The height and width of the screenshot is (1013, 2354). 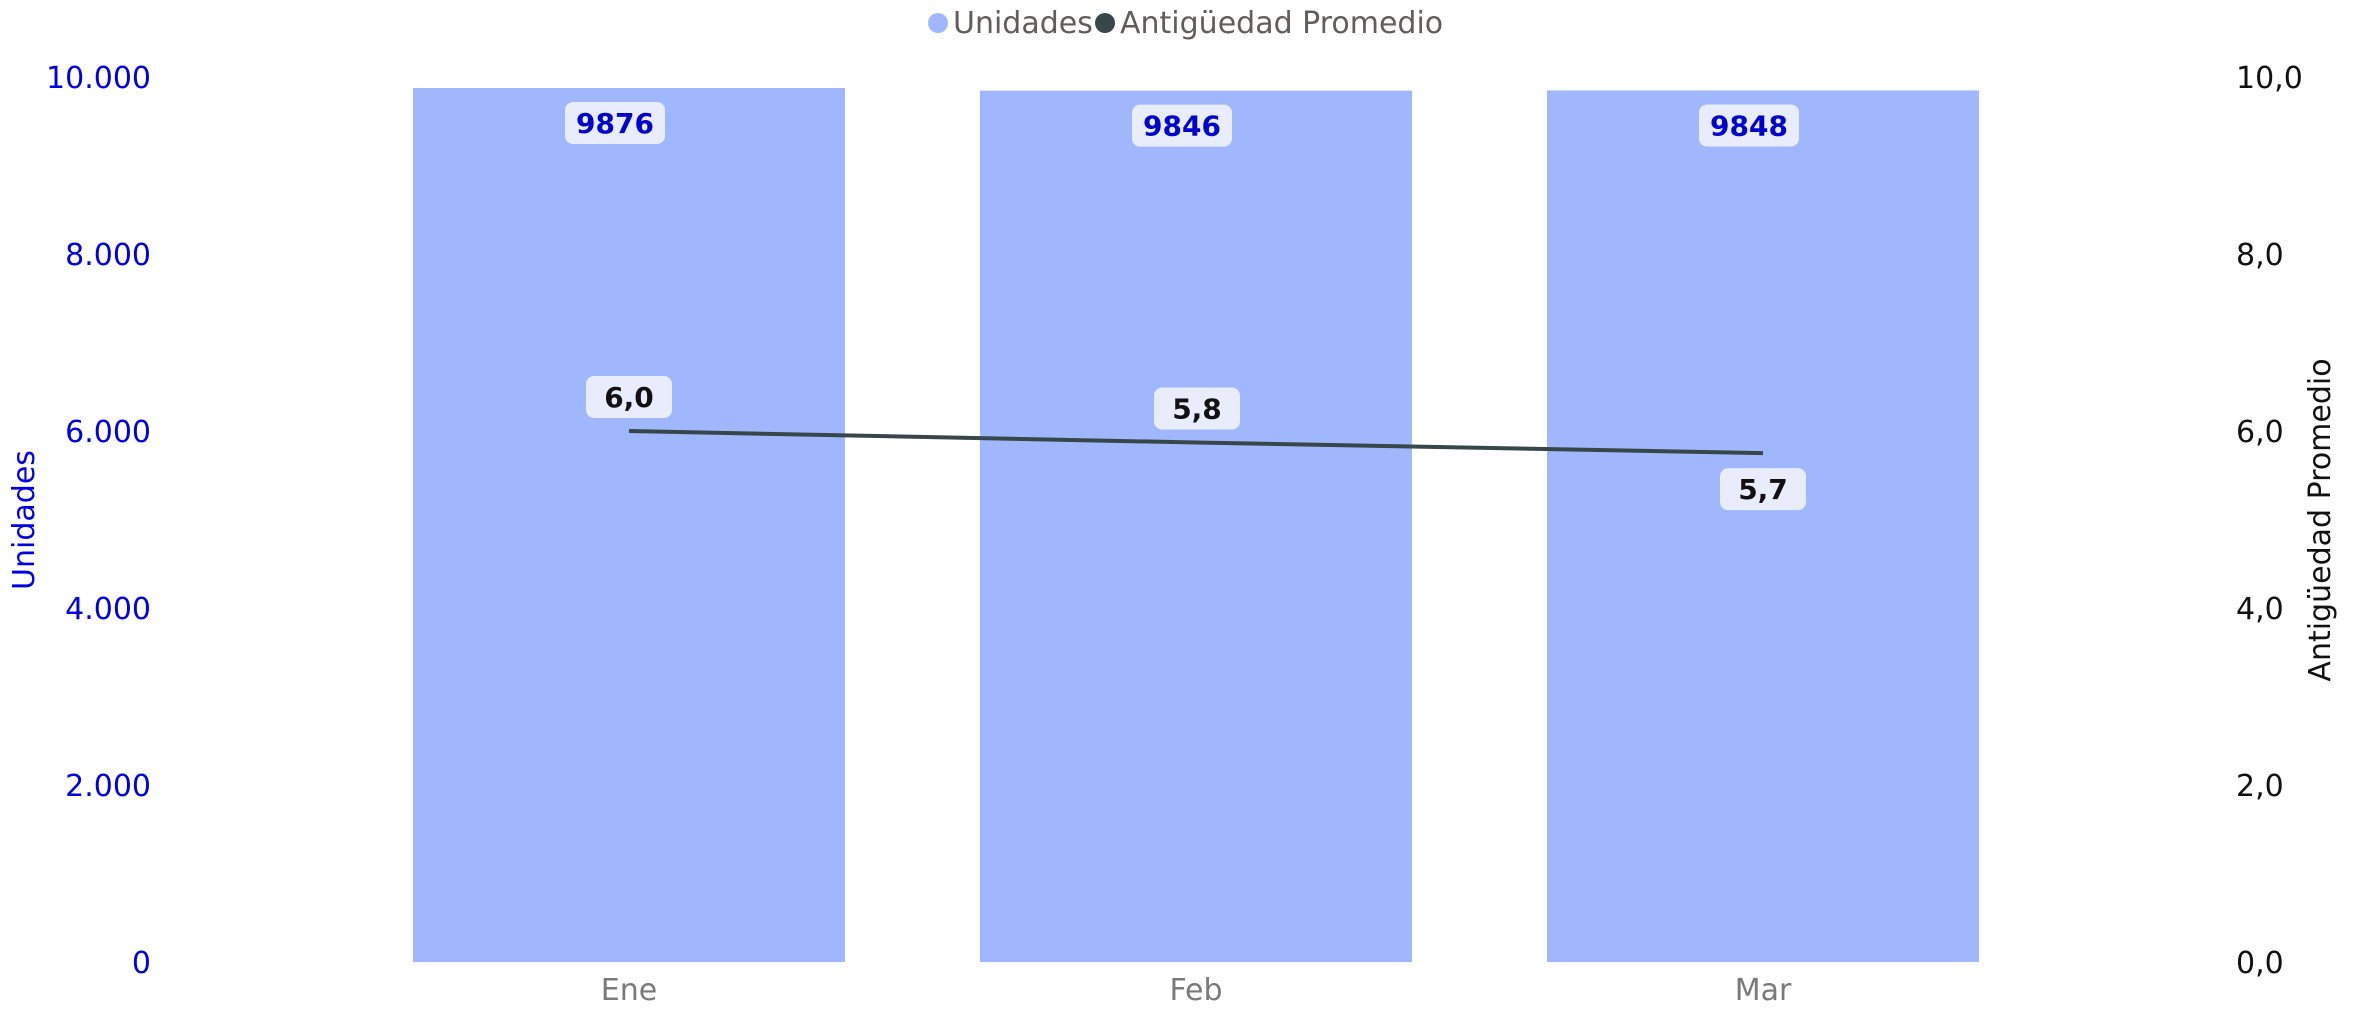 What do you see at coordinates (1023, 23) in the screenshot?
I see `legend-label-0: Unidades` at bounding box center [1023, 23].